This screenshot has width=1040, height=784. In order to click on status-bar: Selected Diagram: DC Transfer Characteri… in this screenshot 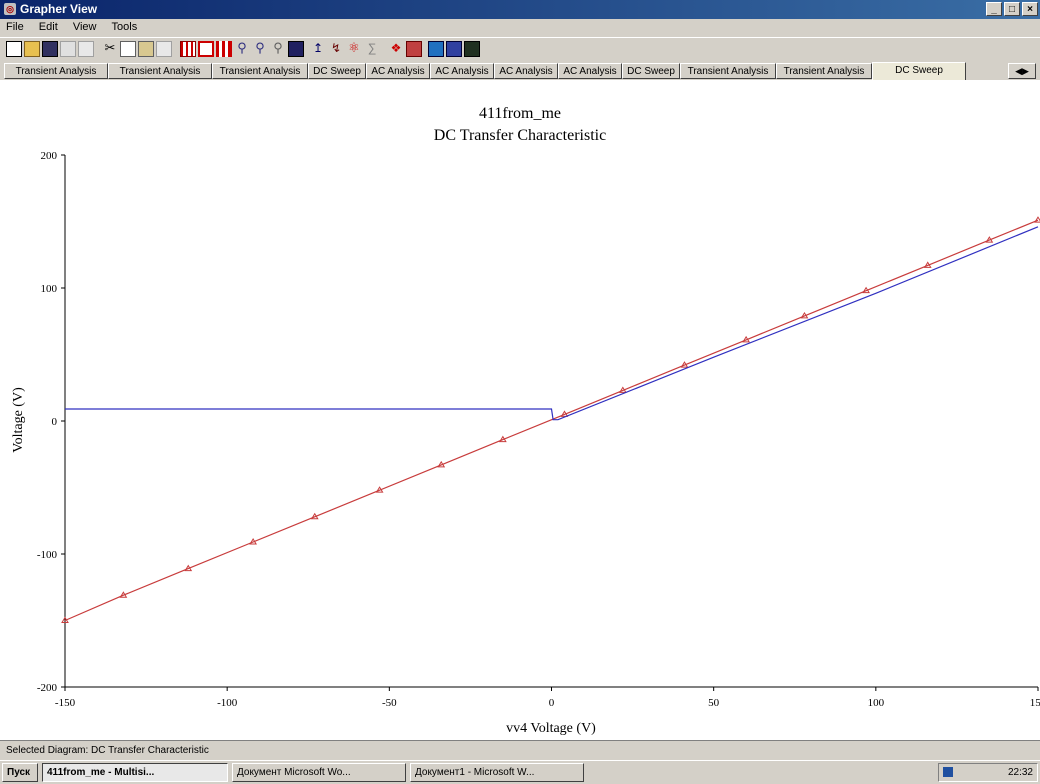, I will do `click(520, 750)`.